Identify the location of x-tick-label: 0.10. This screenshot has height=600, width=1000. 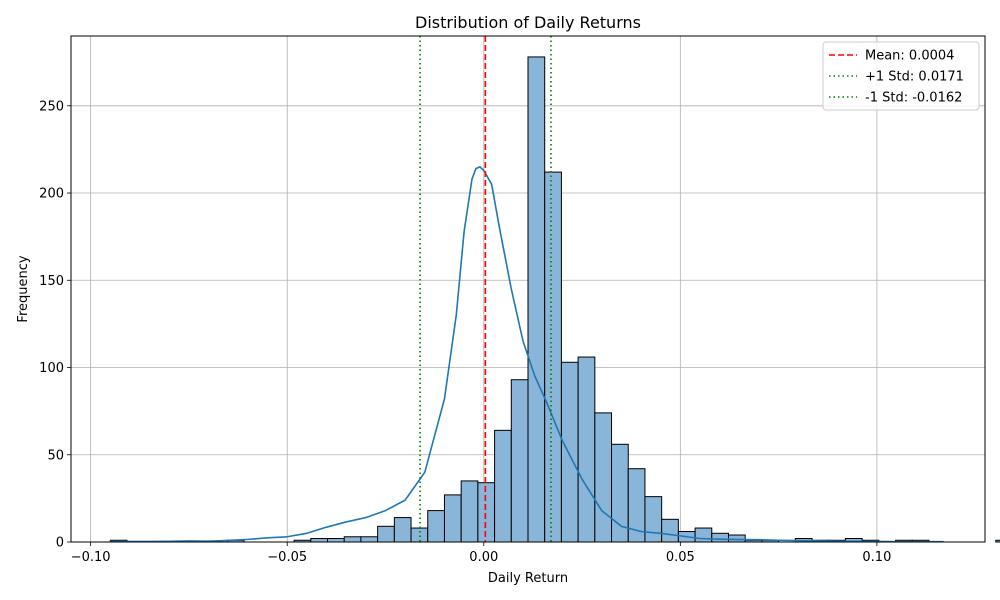
(876, 557).